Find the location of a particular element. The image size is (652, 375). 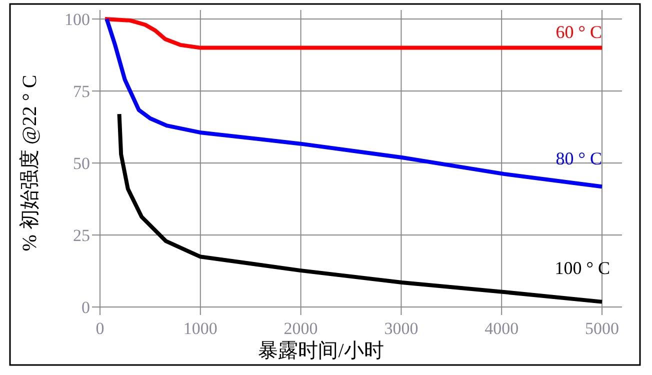

x-axis-title: 暴露时间/小时 is located at coordinates (321, 351).